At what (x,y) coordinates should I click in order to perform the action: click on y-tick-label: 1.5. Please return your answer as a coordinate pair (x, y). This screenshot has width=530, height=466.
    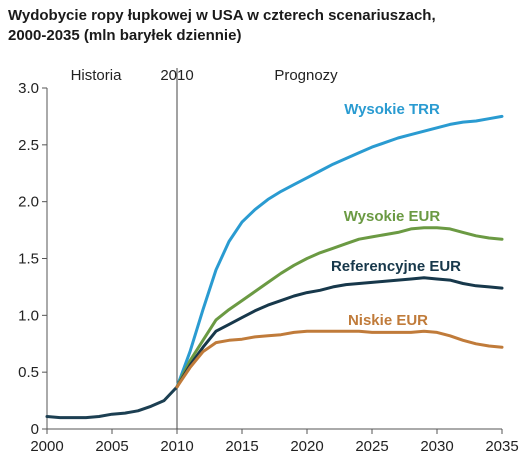
    Looking at the image, I should click on (28, 259).